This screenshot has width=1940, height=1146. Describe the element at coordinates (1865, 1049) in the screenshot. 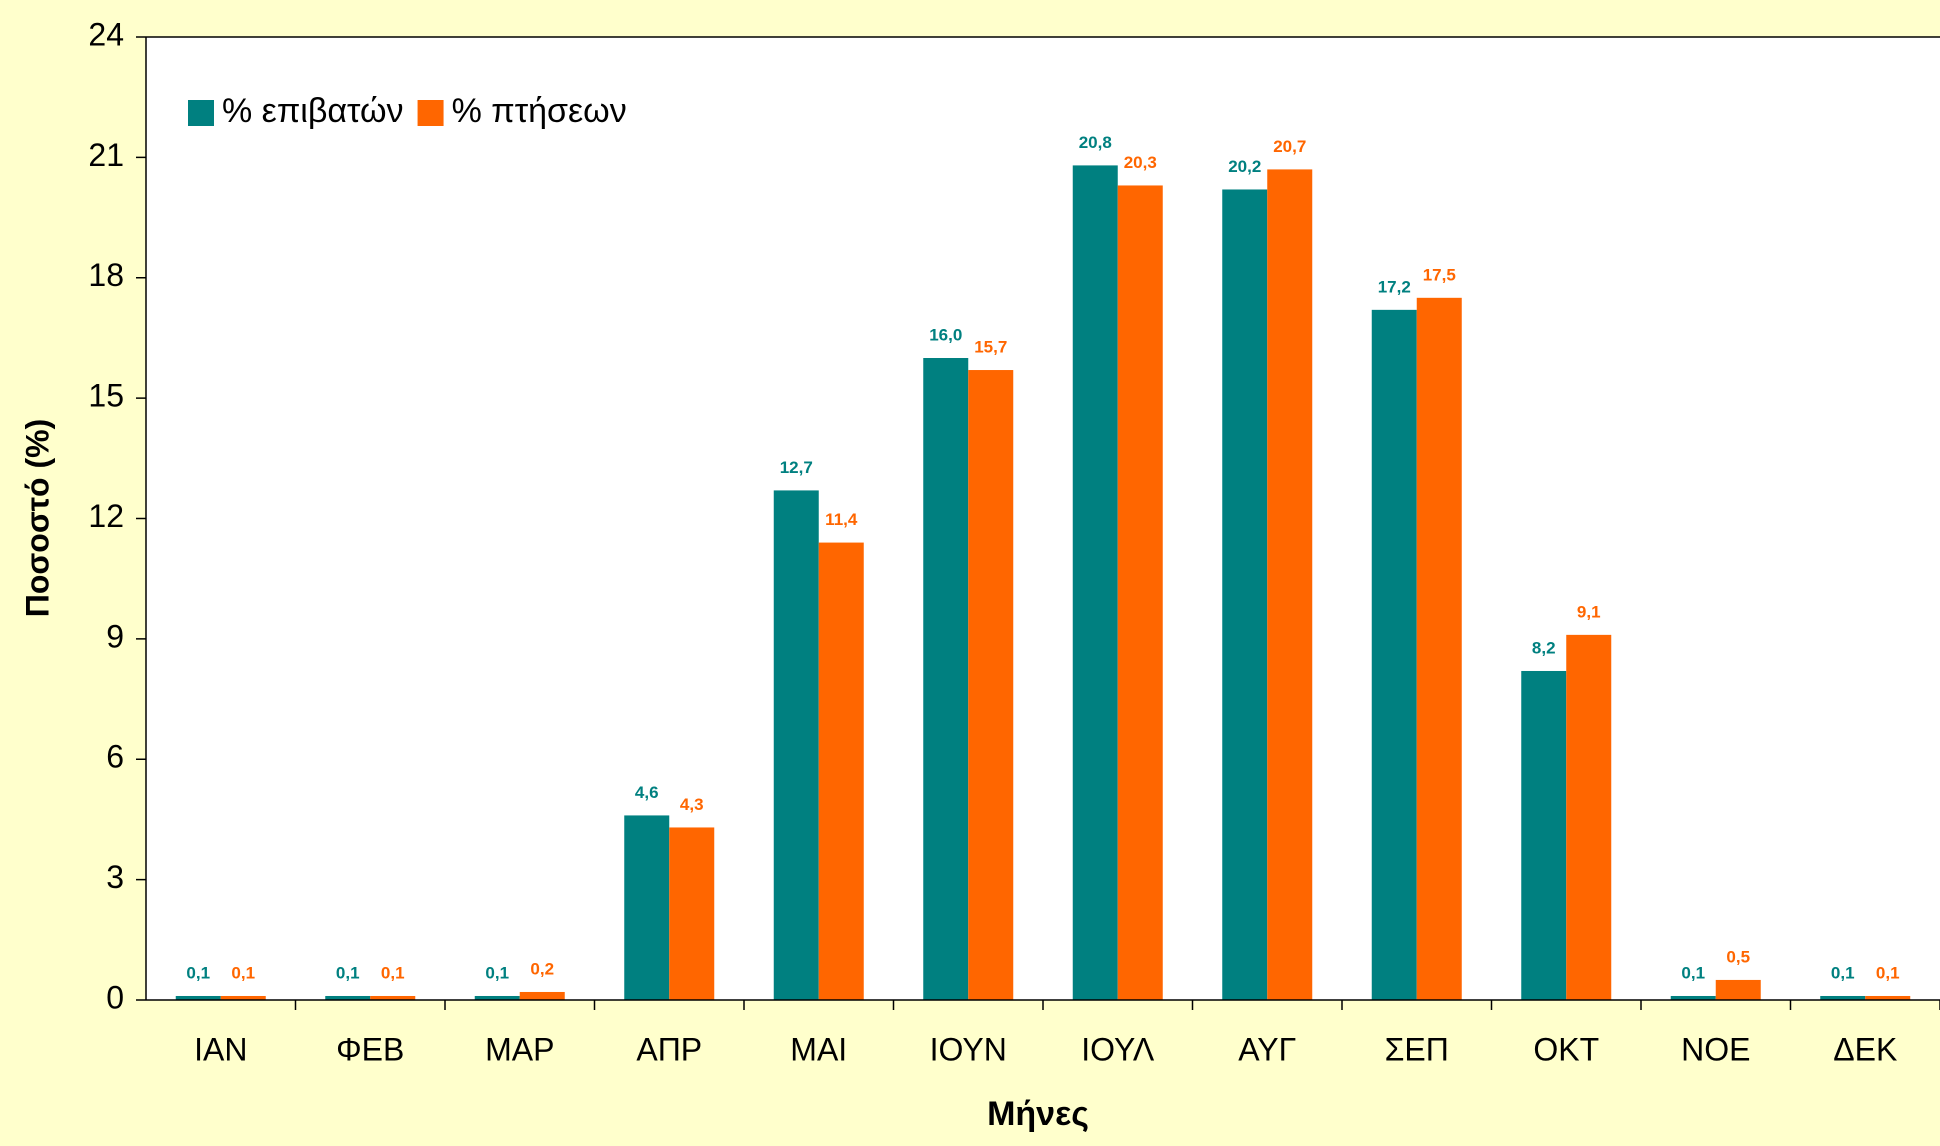

I see `x-tick-label: ΔΕΚ` at that location.